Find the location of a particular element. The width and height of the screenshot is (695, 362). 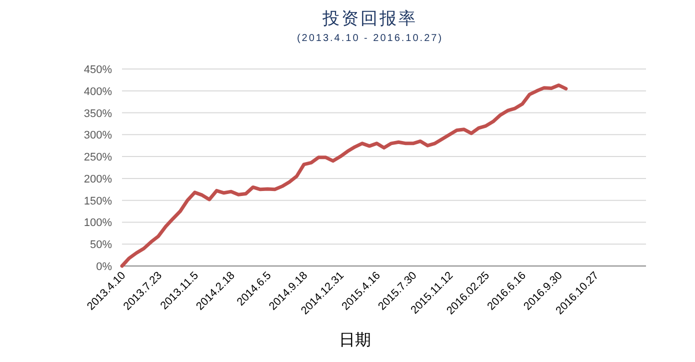

y-tick-label: 300% is located at coordinates (98, 136).